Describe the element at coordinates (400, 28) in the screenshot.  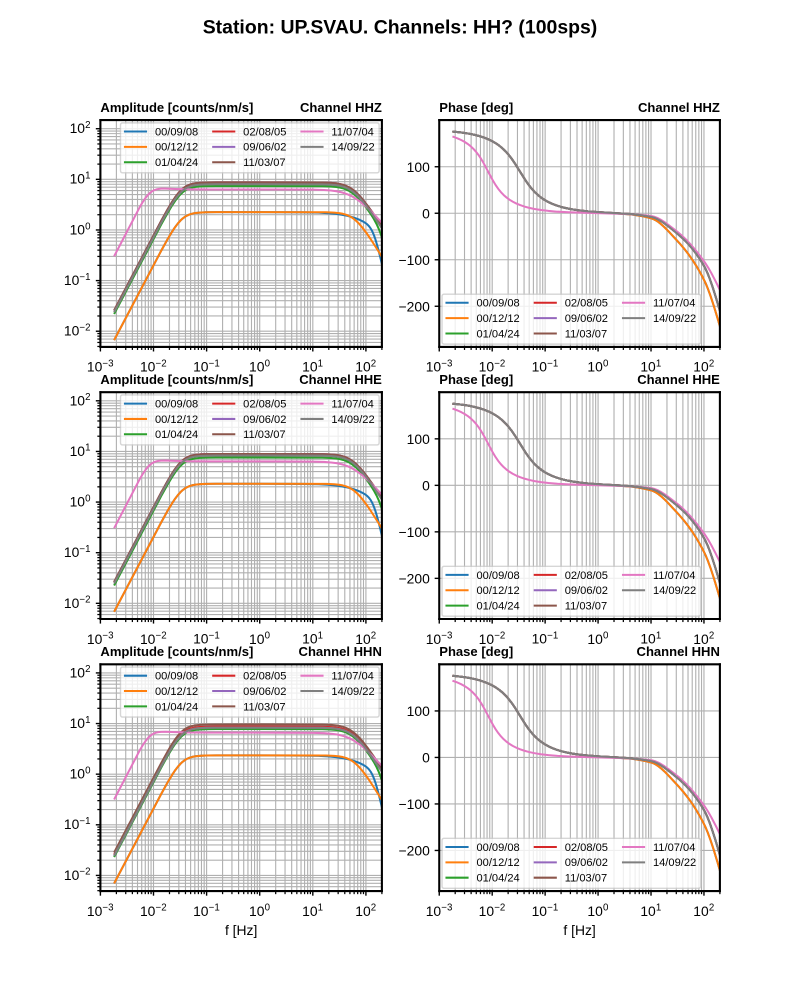
I see `svg-text:Station: UP.SVAU. Channels: HH: Station: UP.SVAU. Channels: HH? (100sps)` at that location.